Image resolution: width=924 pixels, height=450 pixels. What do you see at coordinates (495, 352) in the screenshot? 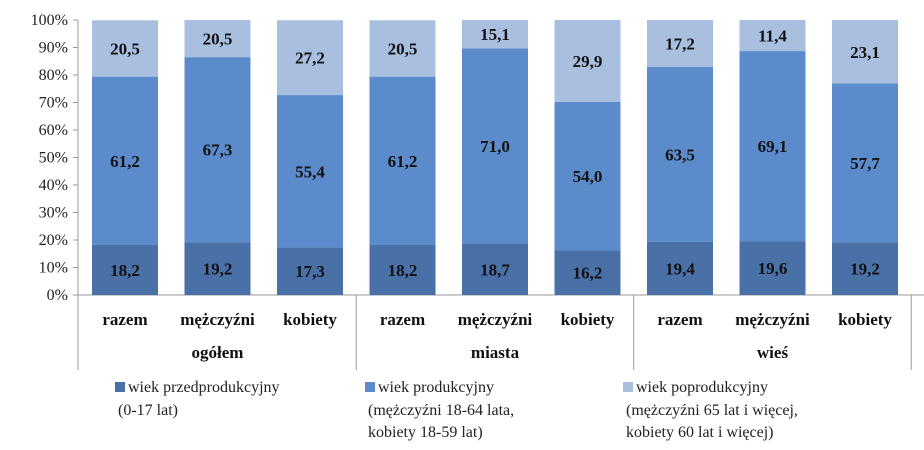
I see `x-group-label: miasta` at bounding box center [495, 352].